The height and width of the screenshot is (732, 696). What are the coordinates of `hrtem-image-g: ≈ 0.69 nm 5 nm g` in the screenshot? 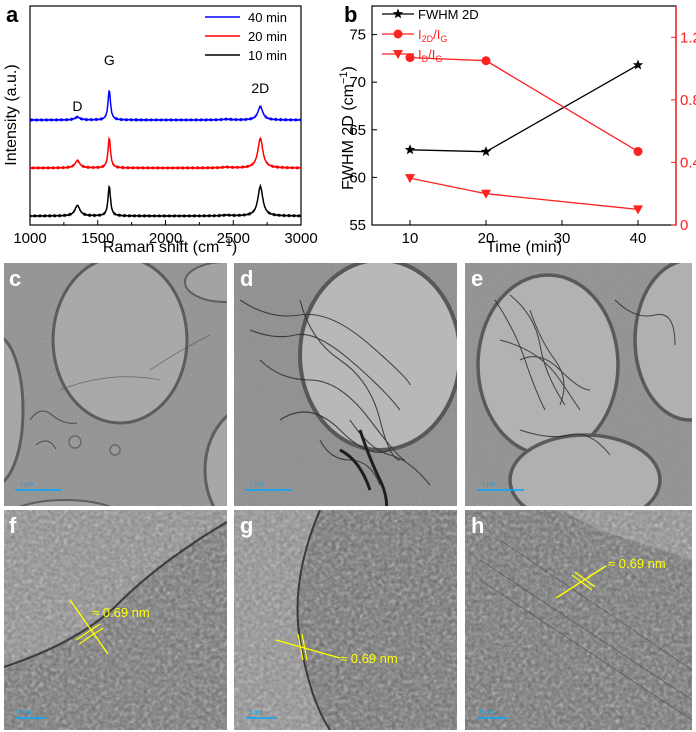 It's located at (345, 620).